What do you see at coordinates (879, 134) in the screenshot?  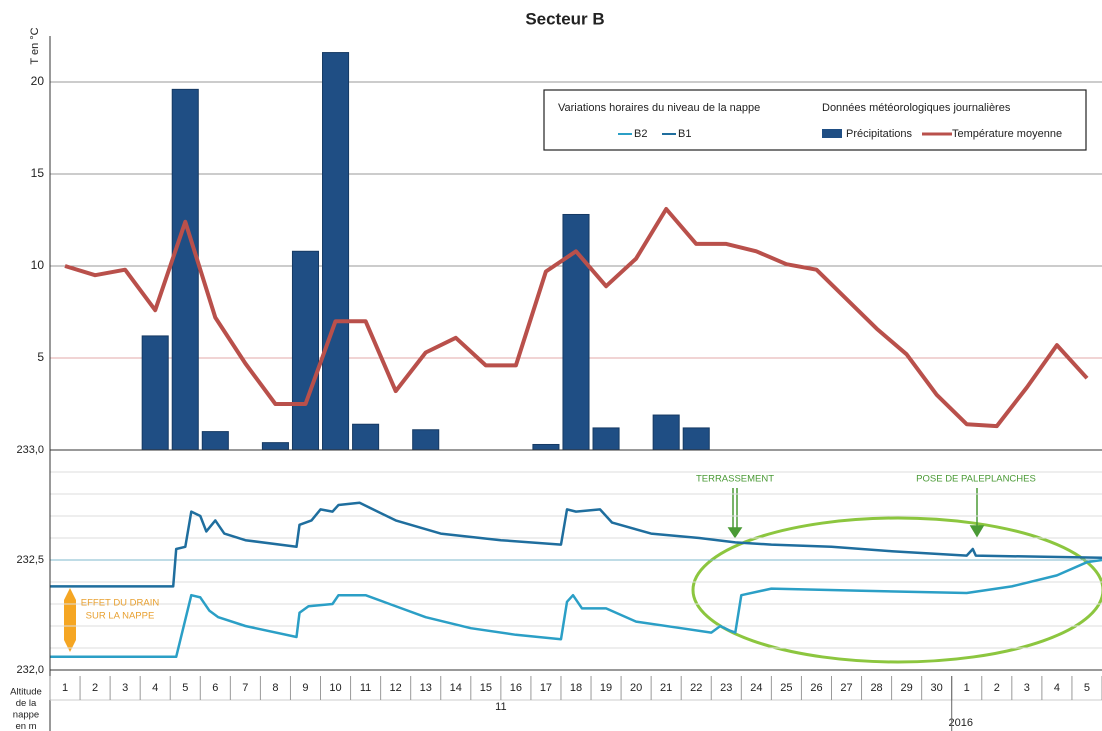 I see `legend-label: Précipitations` at bounding box center [879, 134].